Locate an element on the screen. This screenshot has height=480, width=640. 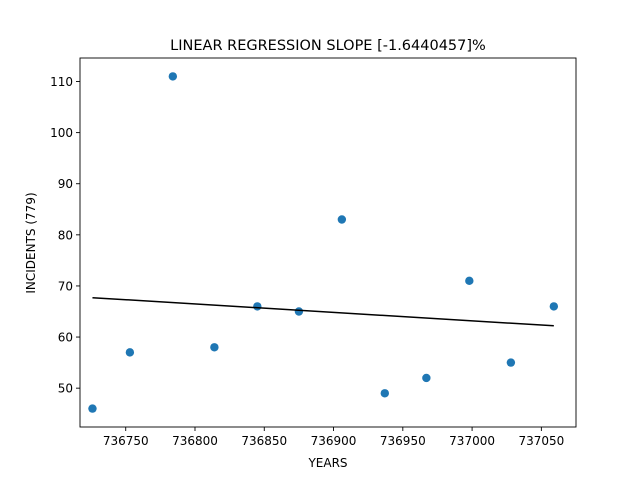
y-tick-label: 50 is located at coordinates (65, 389).